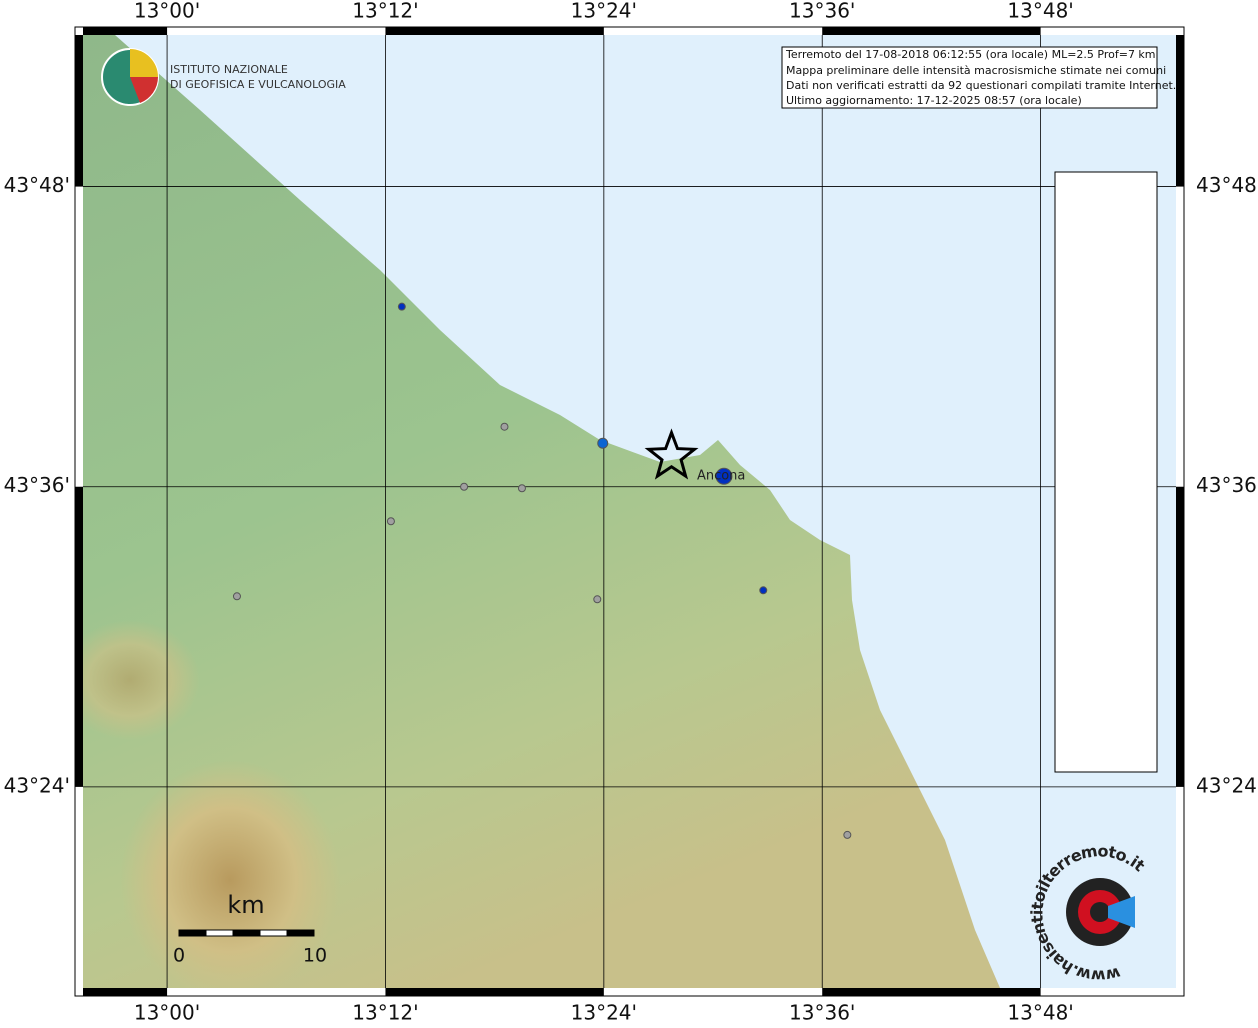 This screenshot has height=1028, width=1258. I want to click on place-label: Ancona, so click(721, 476).